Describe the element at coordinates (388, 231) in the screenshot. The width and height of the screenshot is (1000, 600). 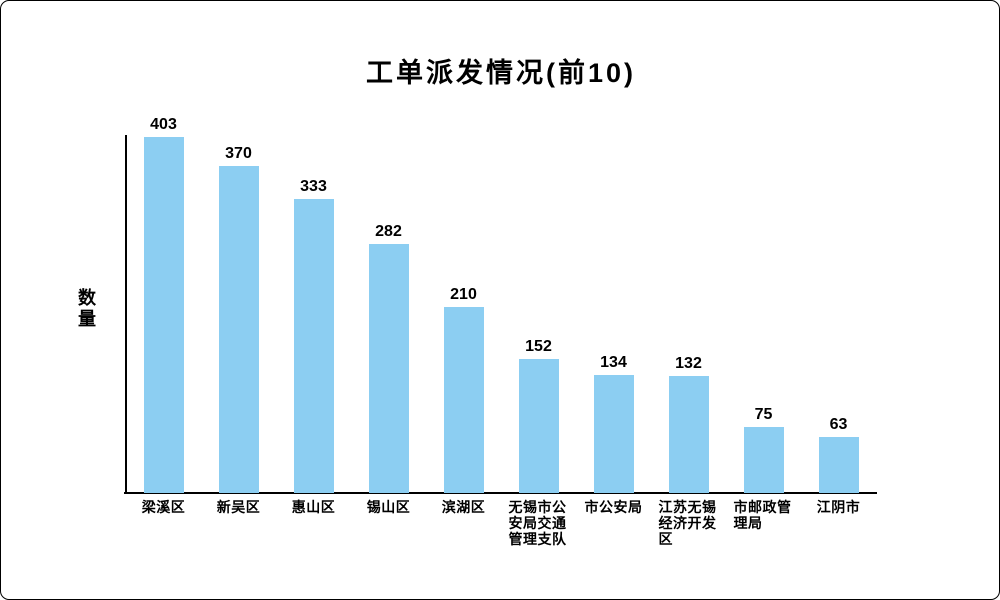
I see `bar-value-label: 282` at that location.